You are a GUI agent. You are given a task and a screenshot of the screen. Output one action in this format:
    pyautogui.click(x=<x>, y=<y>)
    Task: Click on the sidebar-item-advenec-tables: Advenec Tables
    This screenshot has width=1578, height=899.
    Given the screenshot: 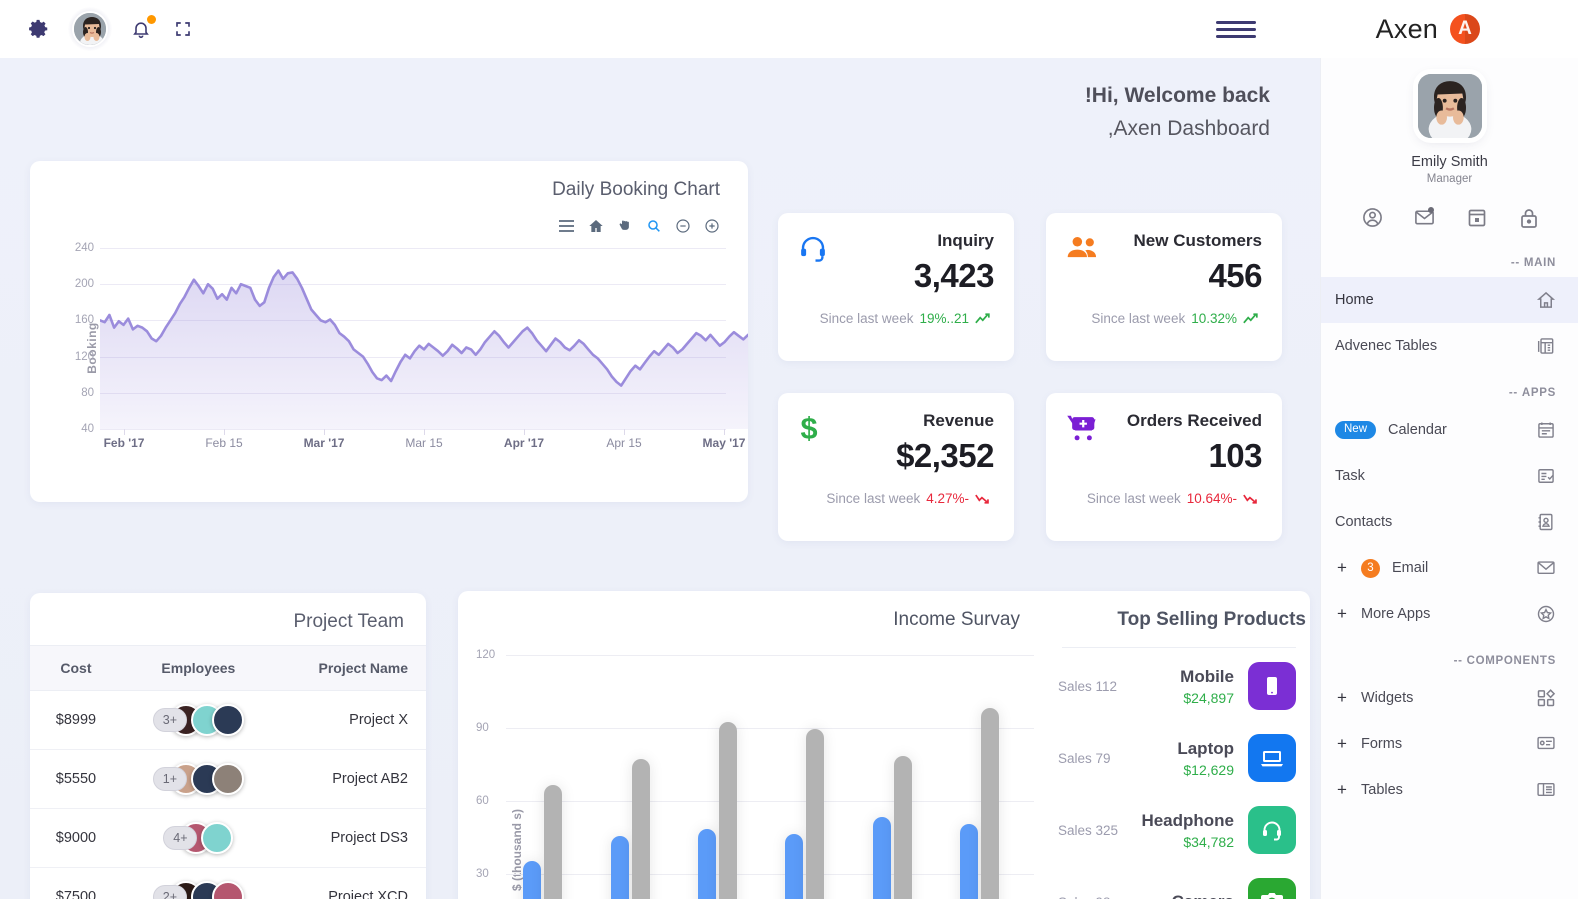 What is the action you would take?
    pyautogui.click(x=1449, y=346)
    